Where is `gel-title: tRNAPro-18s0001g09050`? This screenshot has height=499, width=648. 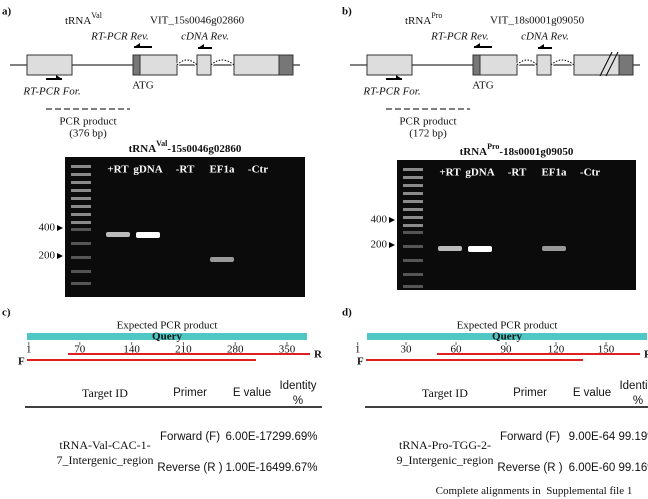 gel-title: tRNAPro-18s0001g09050 is located at coordinates (517, 150).